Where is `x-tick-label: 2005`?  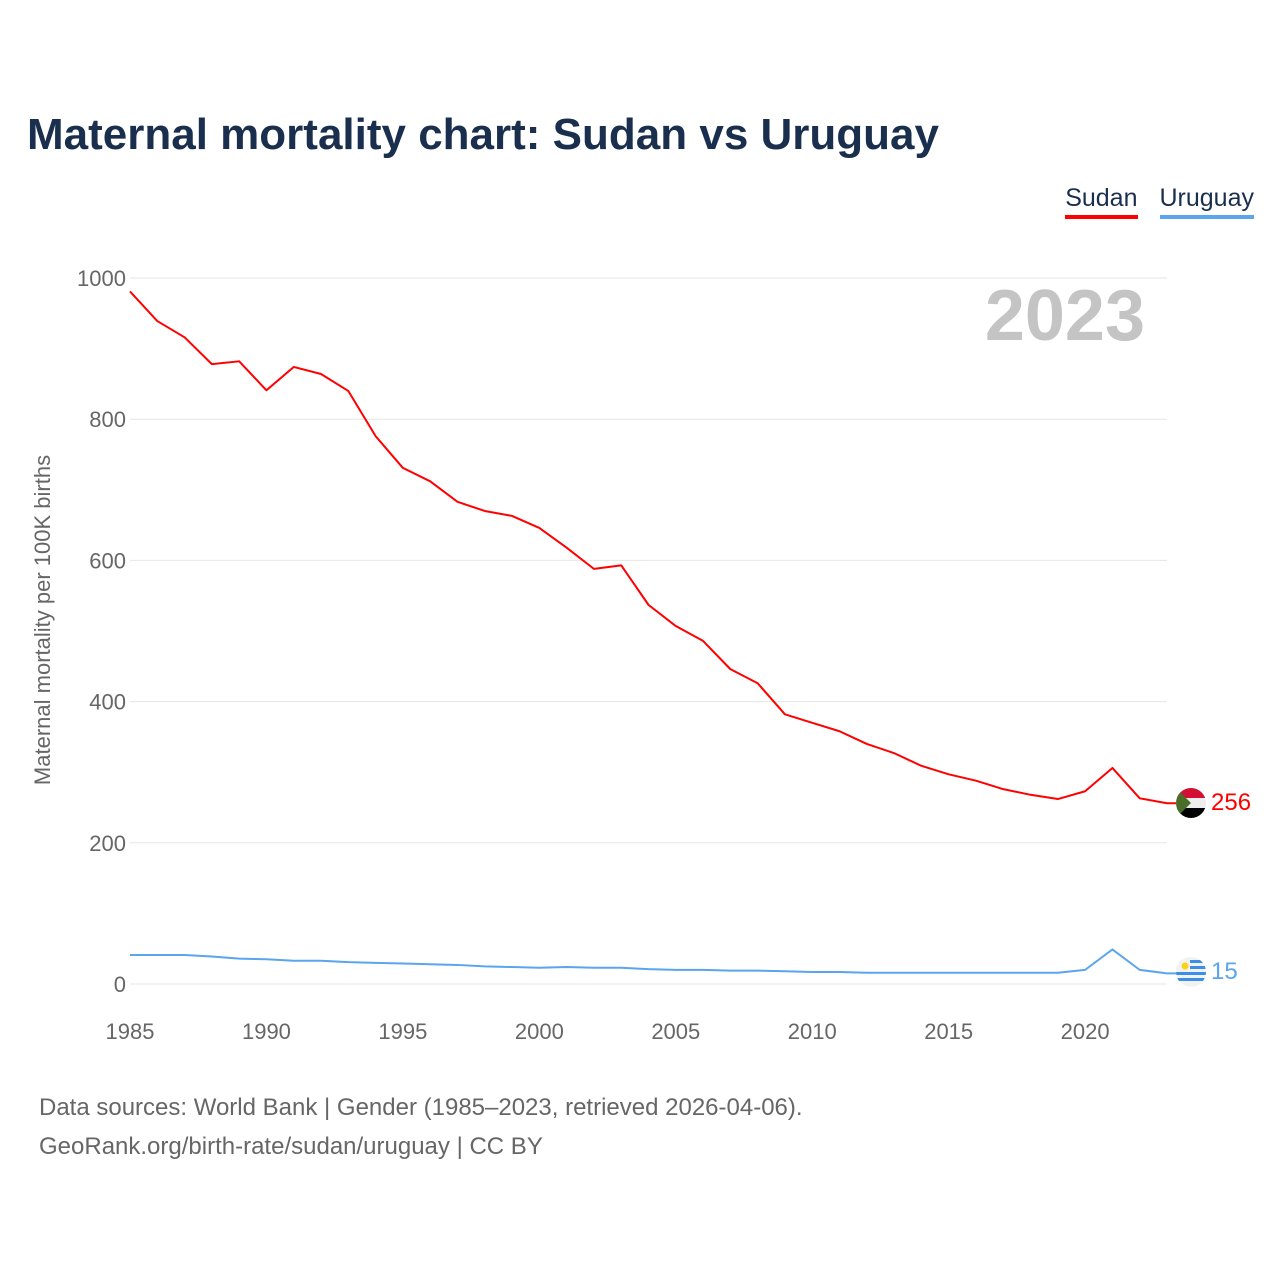
x-tick-label: 2005 is located at coordinates (675, 1031).